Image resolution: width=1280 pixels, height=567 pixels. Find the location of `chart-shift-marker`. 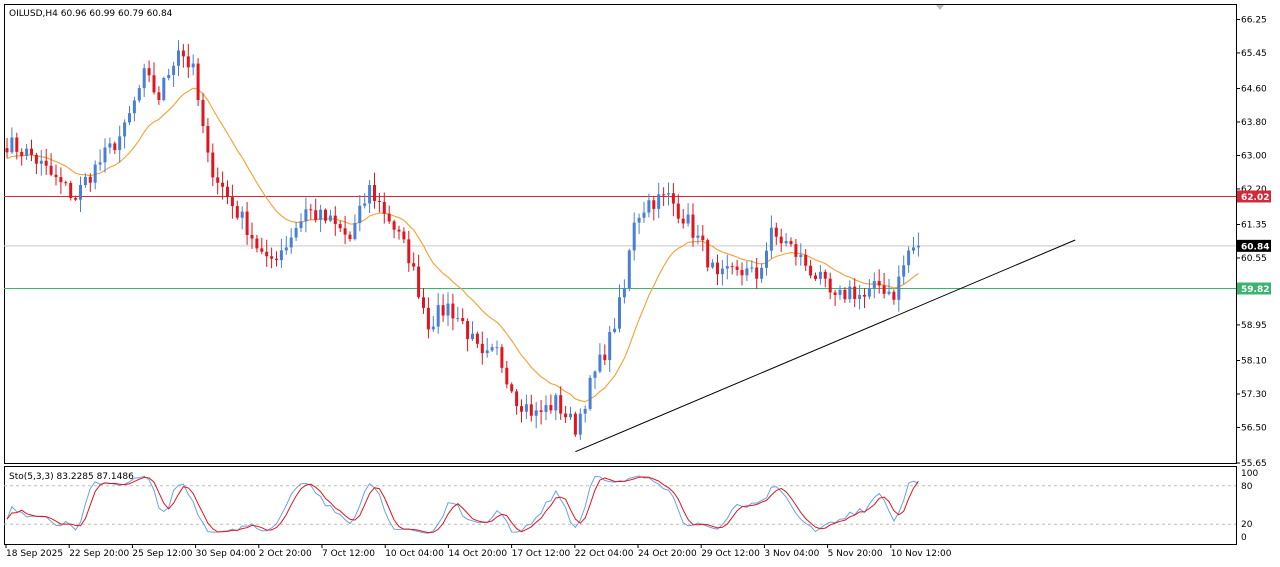

chart-shift-marker is located at coordinates (940, 7).